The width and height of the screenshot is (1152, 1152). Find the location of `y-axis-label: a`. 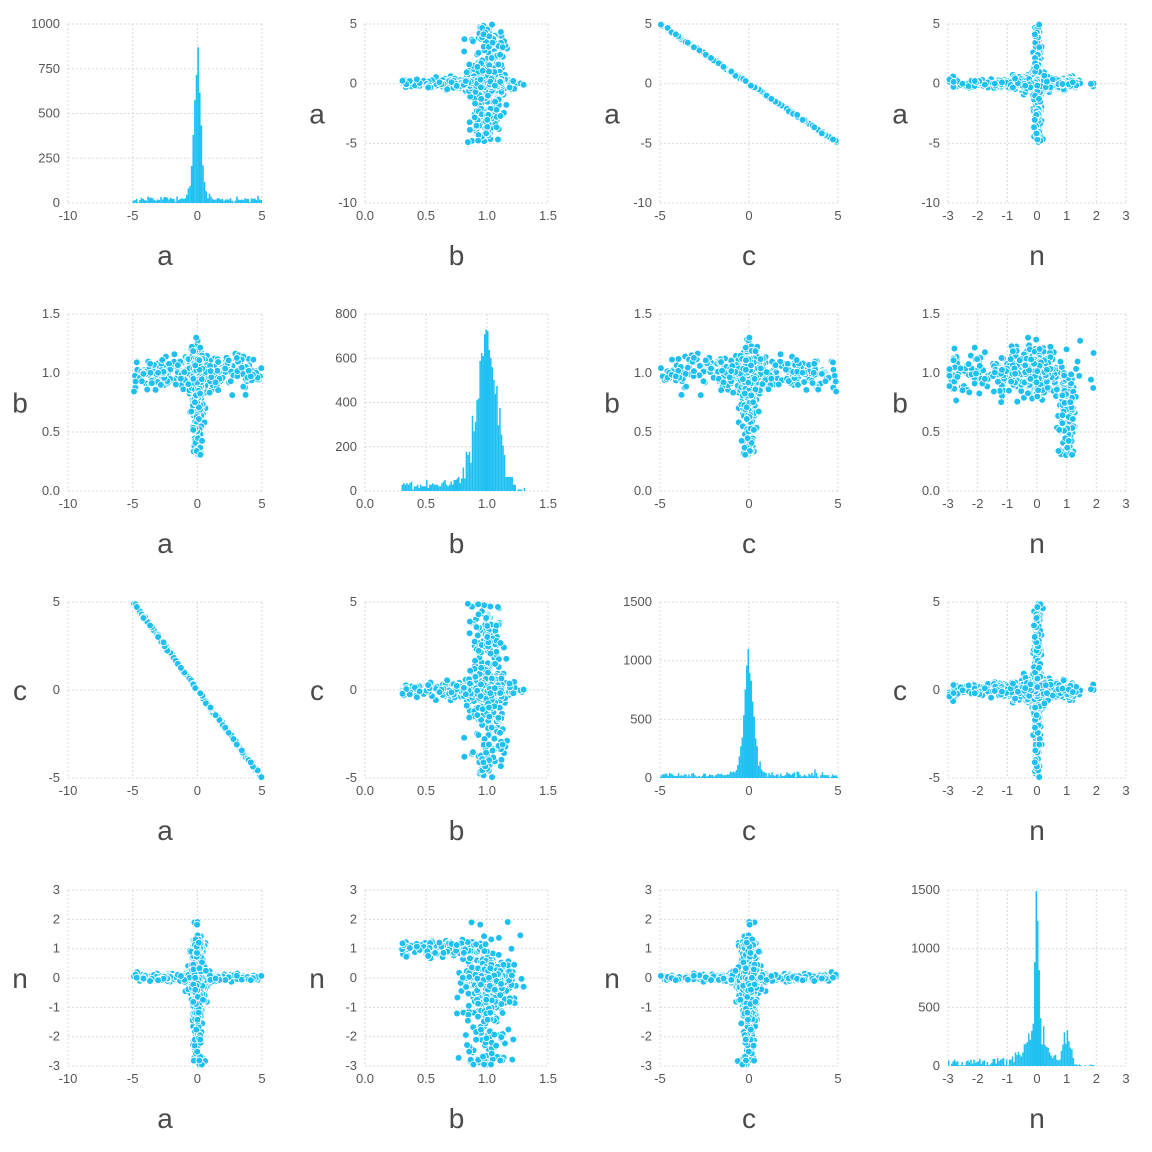

y-axis-label: a is located at coordinates (317, 114).